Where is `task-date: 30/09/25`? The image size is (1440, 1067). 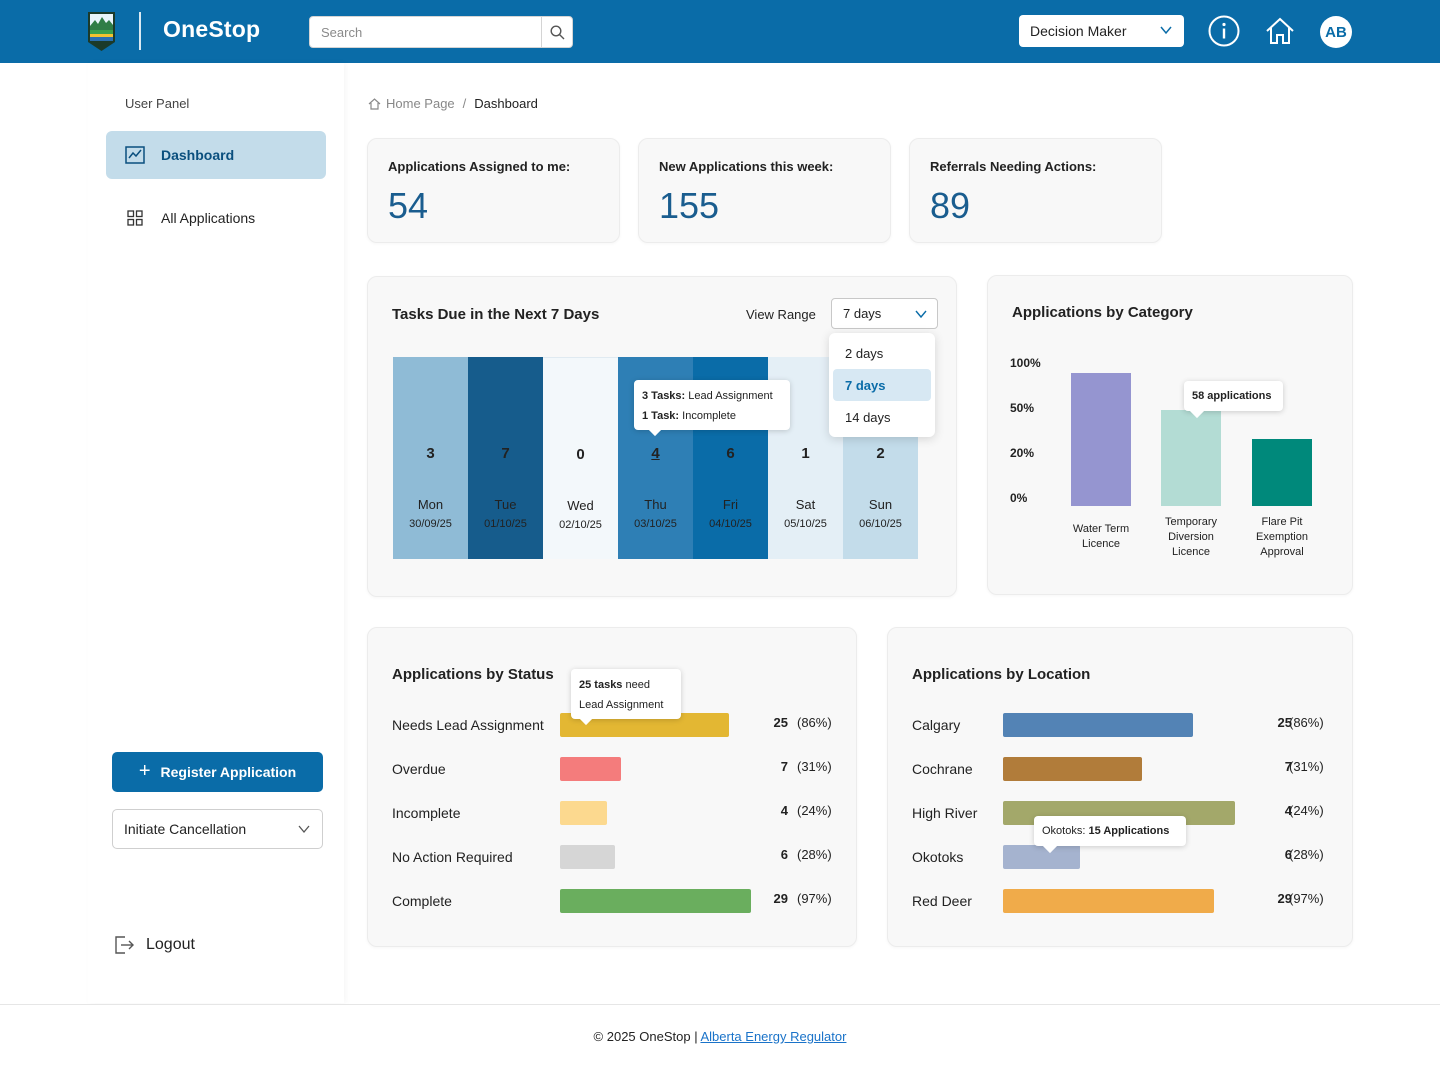
task-date: 30/09/25 is located at coordinates (430, 524).